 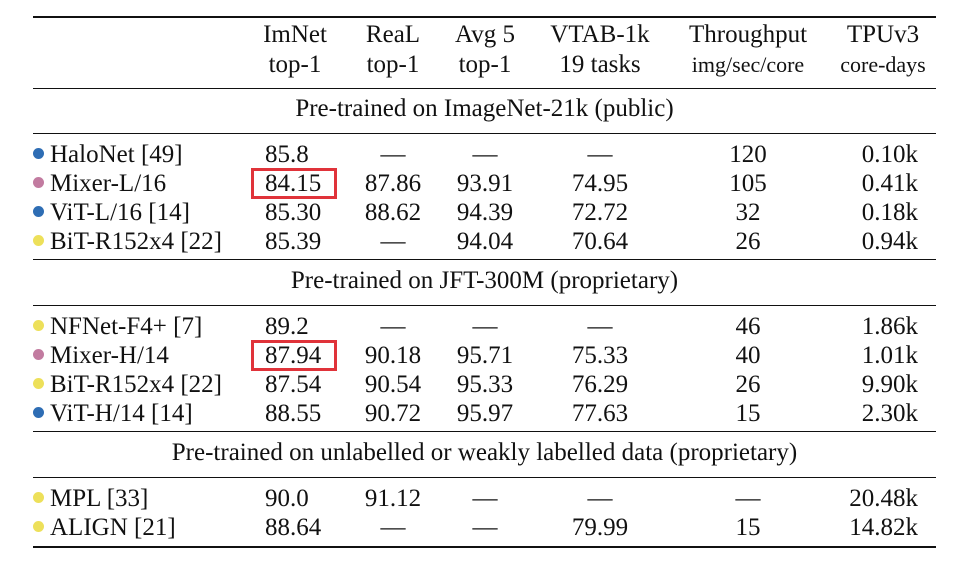 I want to click on table-cell: 93.91, so click(x=485, y=183).